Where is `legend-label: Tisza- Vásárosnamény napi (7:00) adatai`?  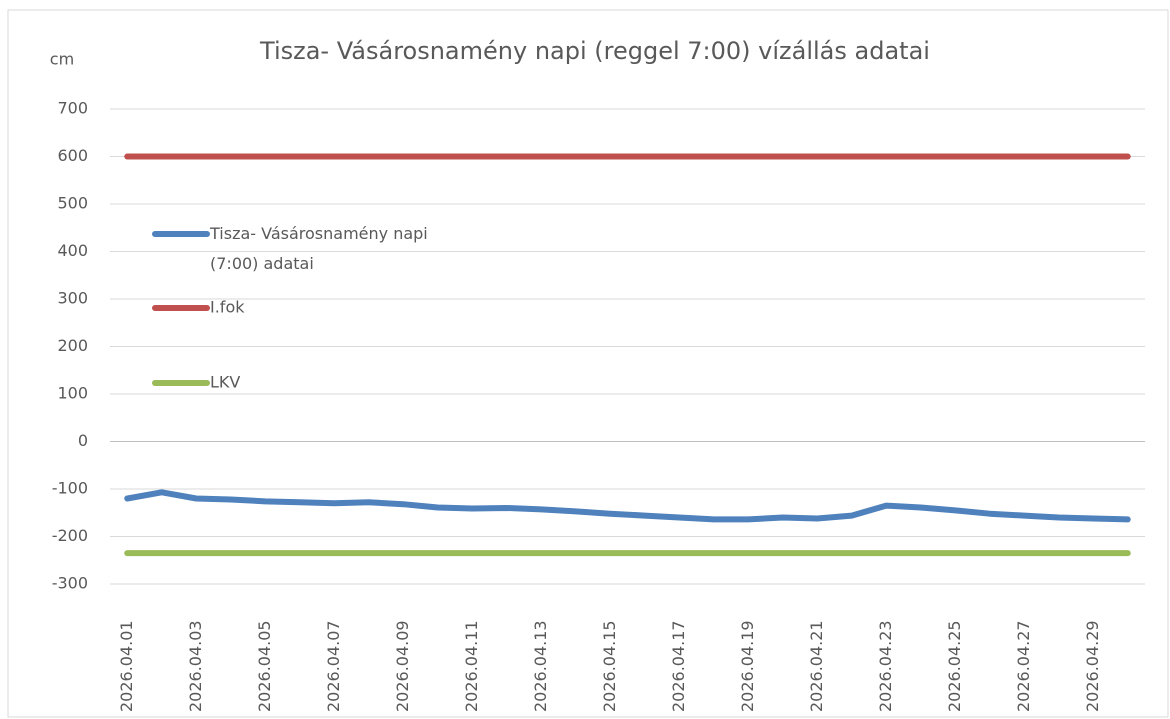
legend-label: Tisza- Vásárosnamény napi (7:00) adatai is located at coordinates (318, 248).